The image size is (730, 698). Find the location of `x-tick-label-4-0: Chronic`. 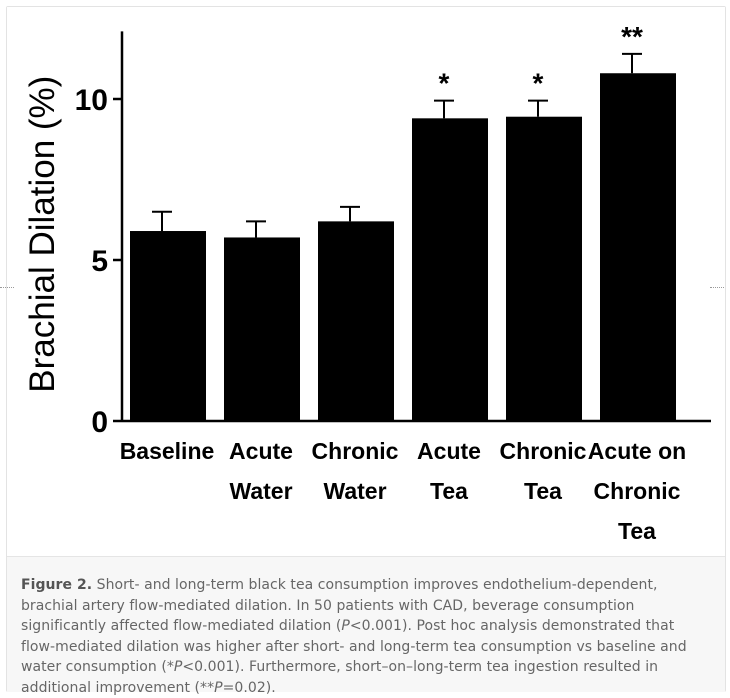

x-tick-label-4-0: Chronic is located at coordinates (543, 451).